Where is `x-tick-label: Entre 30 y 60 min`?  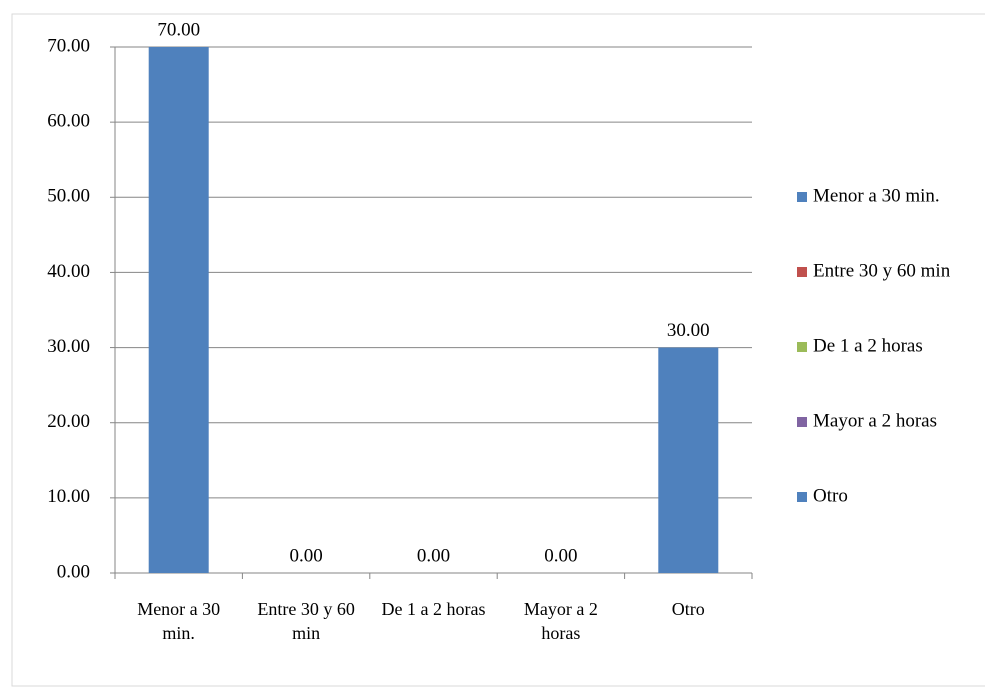
x-tick-label: Entre 30 y 60 min is located at coordinates (306, 621).